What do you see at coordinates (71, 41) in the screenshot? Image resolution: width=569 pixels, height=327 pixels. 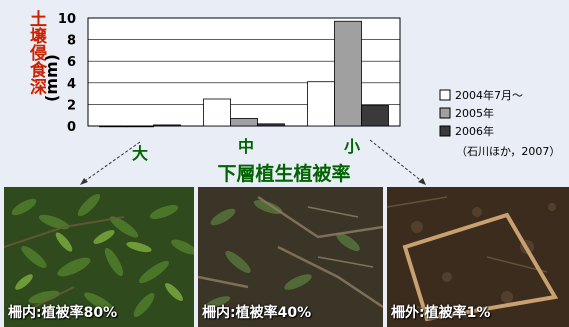 I see `y-tick-label: 8` at bounding box center [71, 41].